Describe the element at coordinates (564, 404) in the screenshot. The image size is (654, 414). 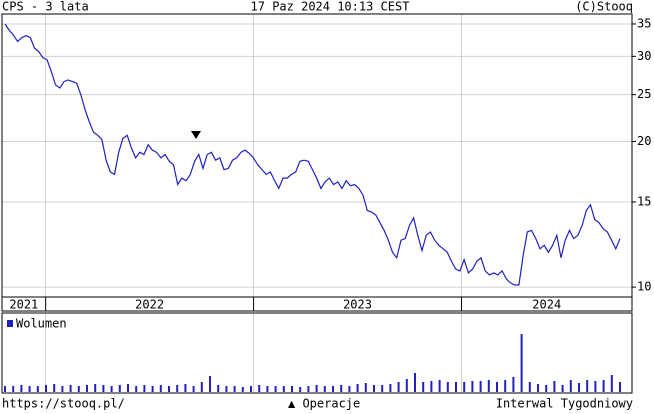
I see `interval: Interwal Tygodniowy` at that location.